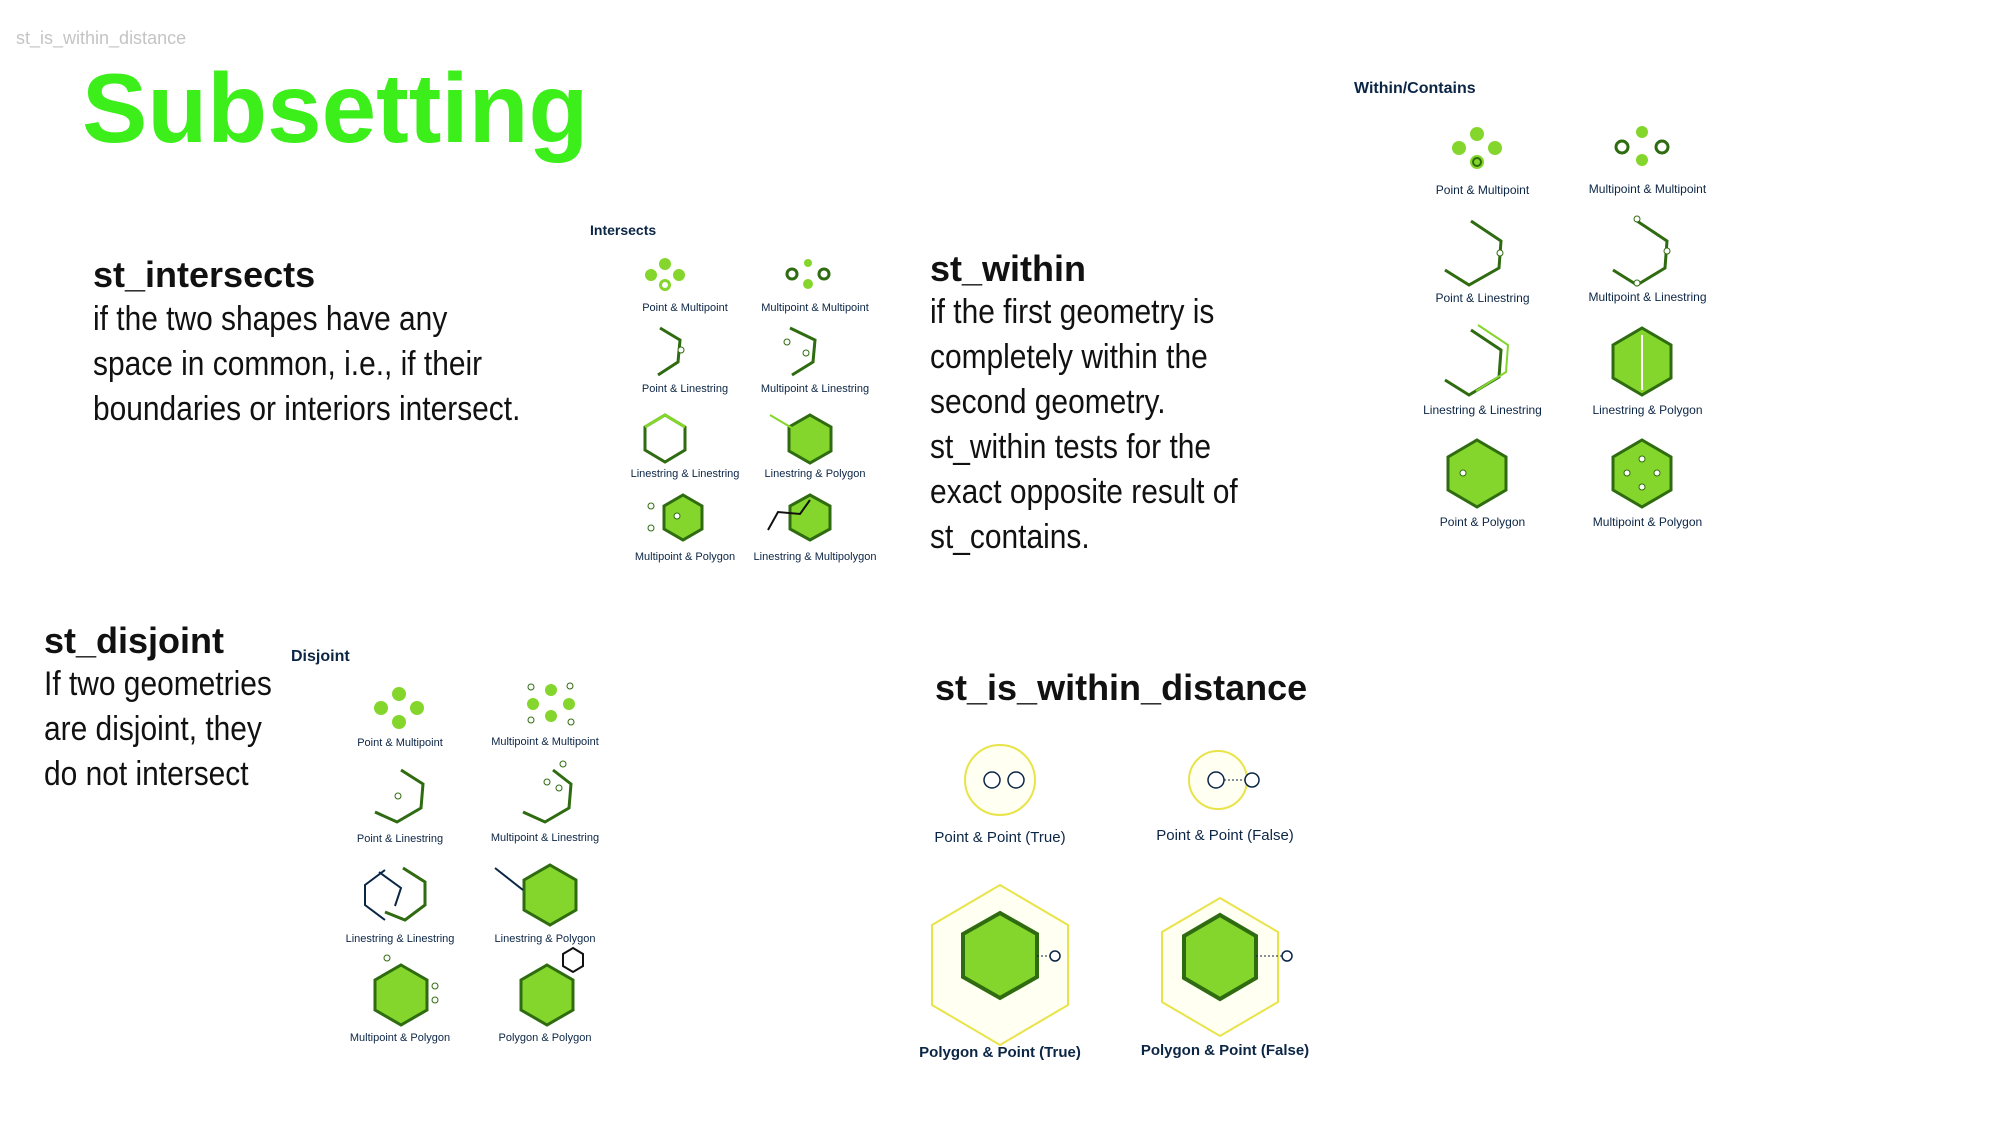  Describe the element at coordinates (1415, 88) in the screenshot. I see `within-panel-title: Within/Contains` at that location.